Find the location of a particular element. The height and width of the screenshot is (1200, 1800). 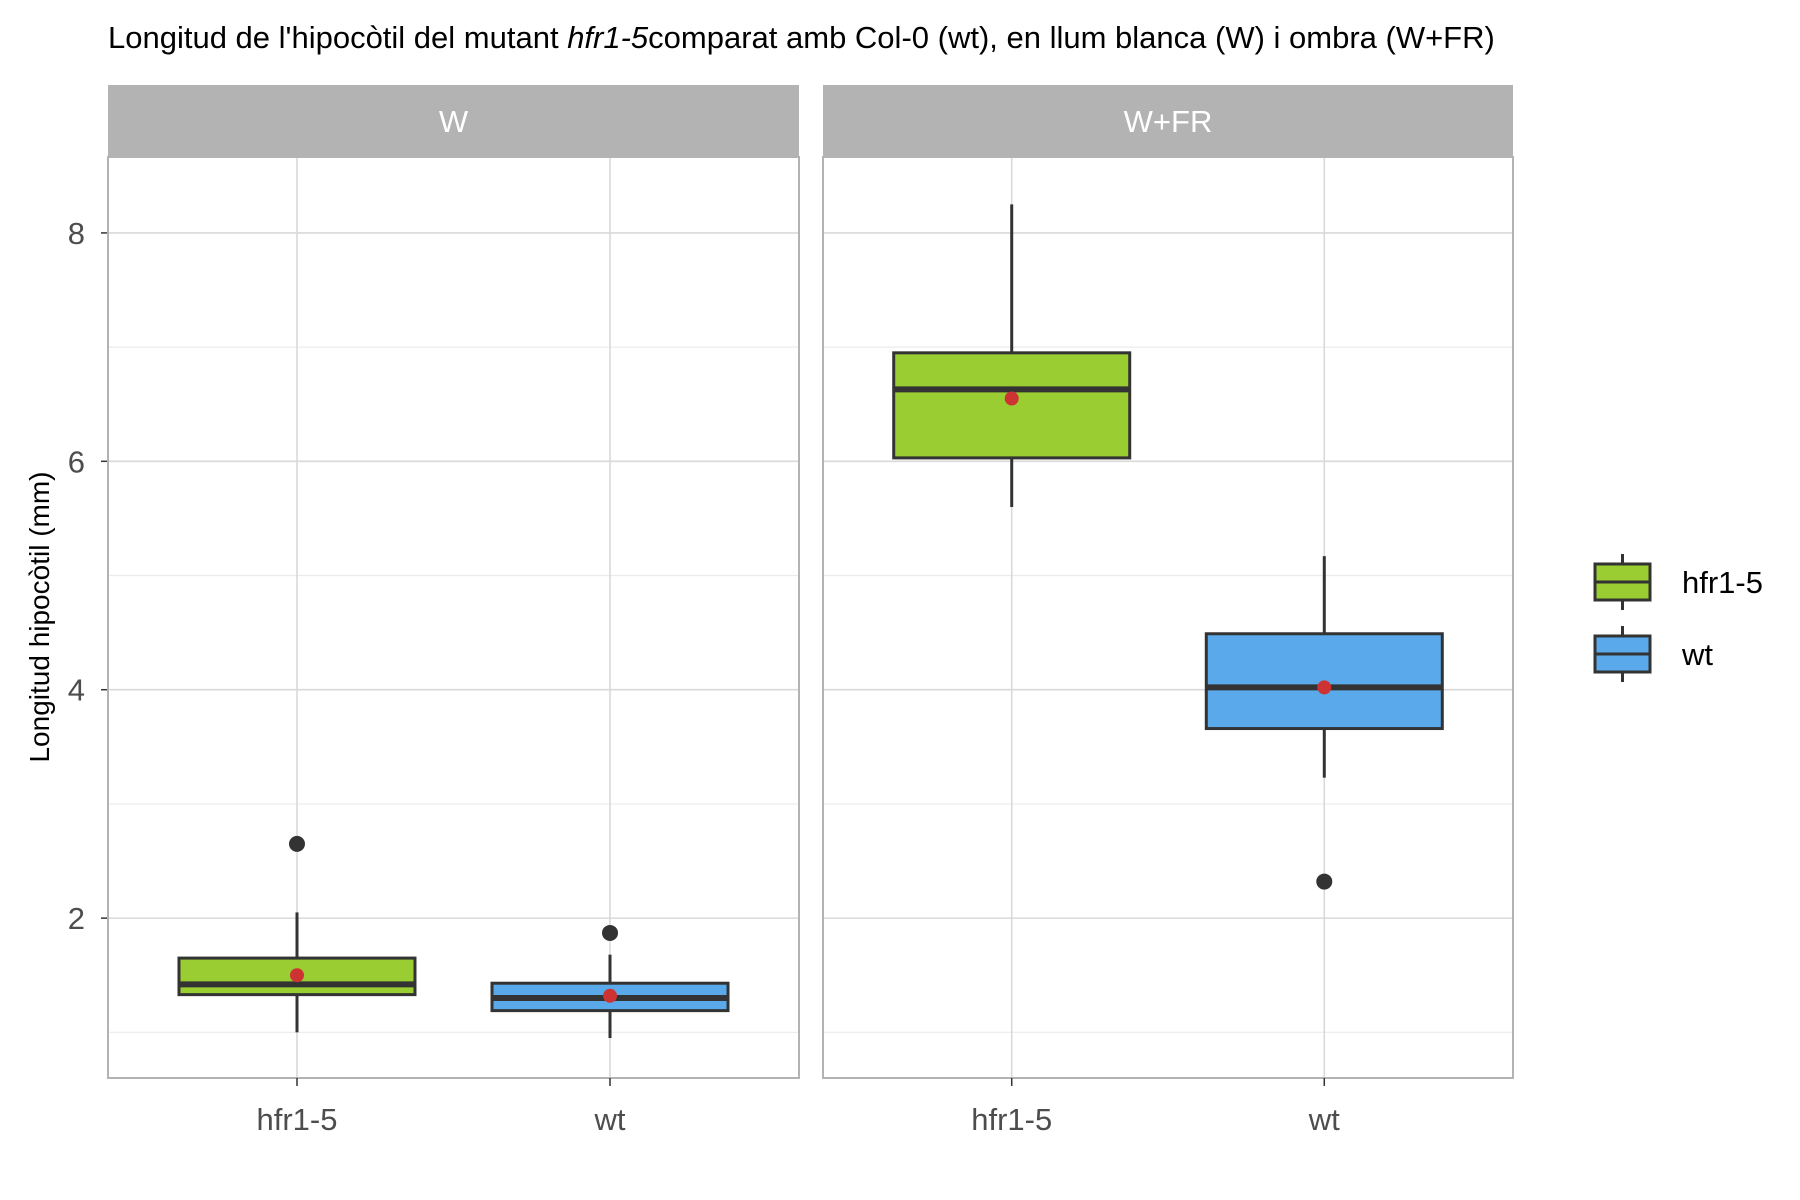

facet-strip-label: W+FR is located at coordinates (1168, 121).